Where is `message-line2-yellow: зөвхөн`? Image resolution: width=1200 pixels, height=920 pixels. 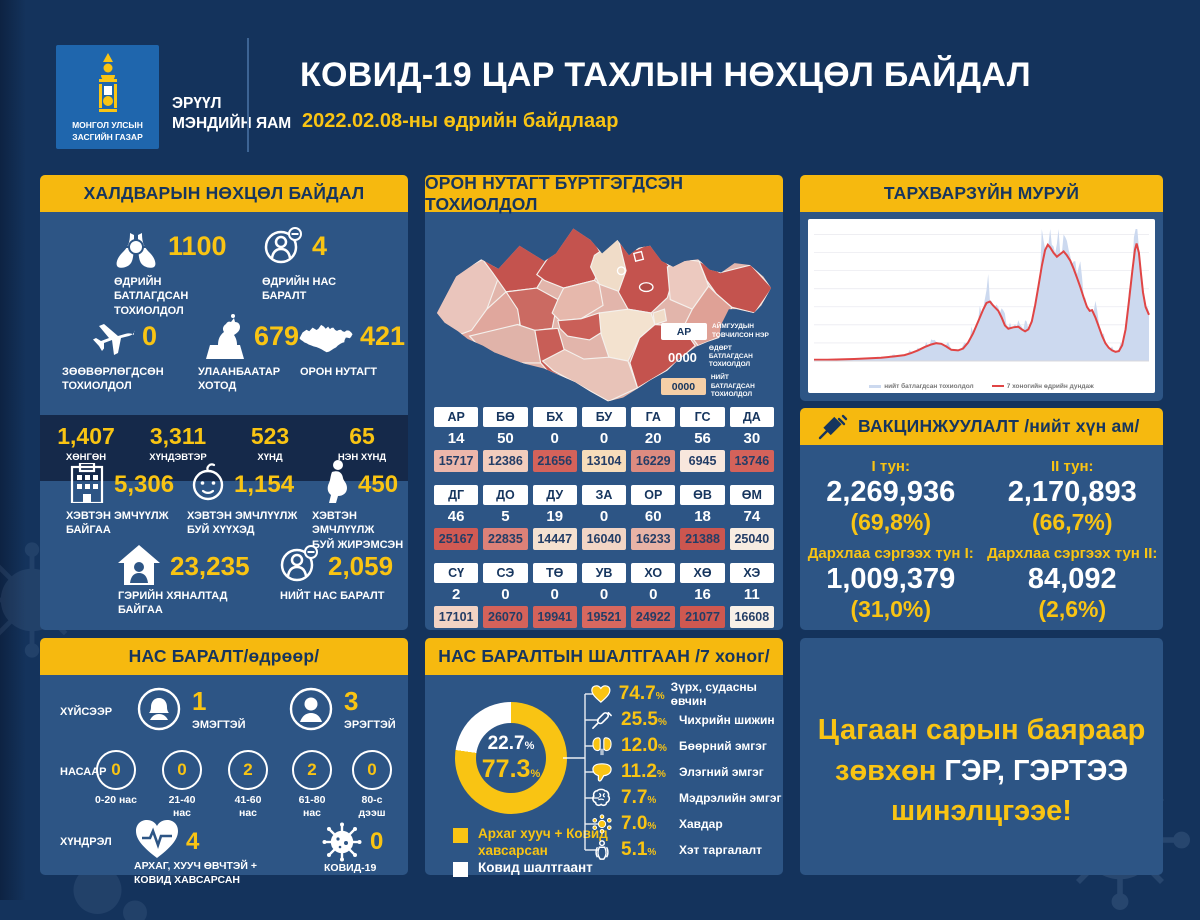 message-line2-yellow: зөвхөн is located at coordinates (889, 771).